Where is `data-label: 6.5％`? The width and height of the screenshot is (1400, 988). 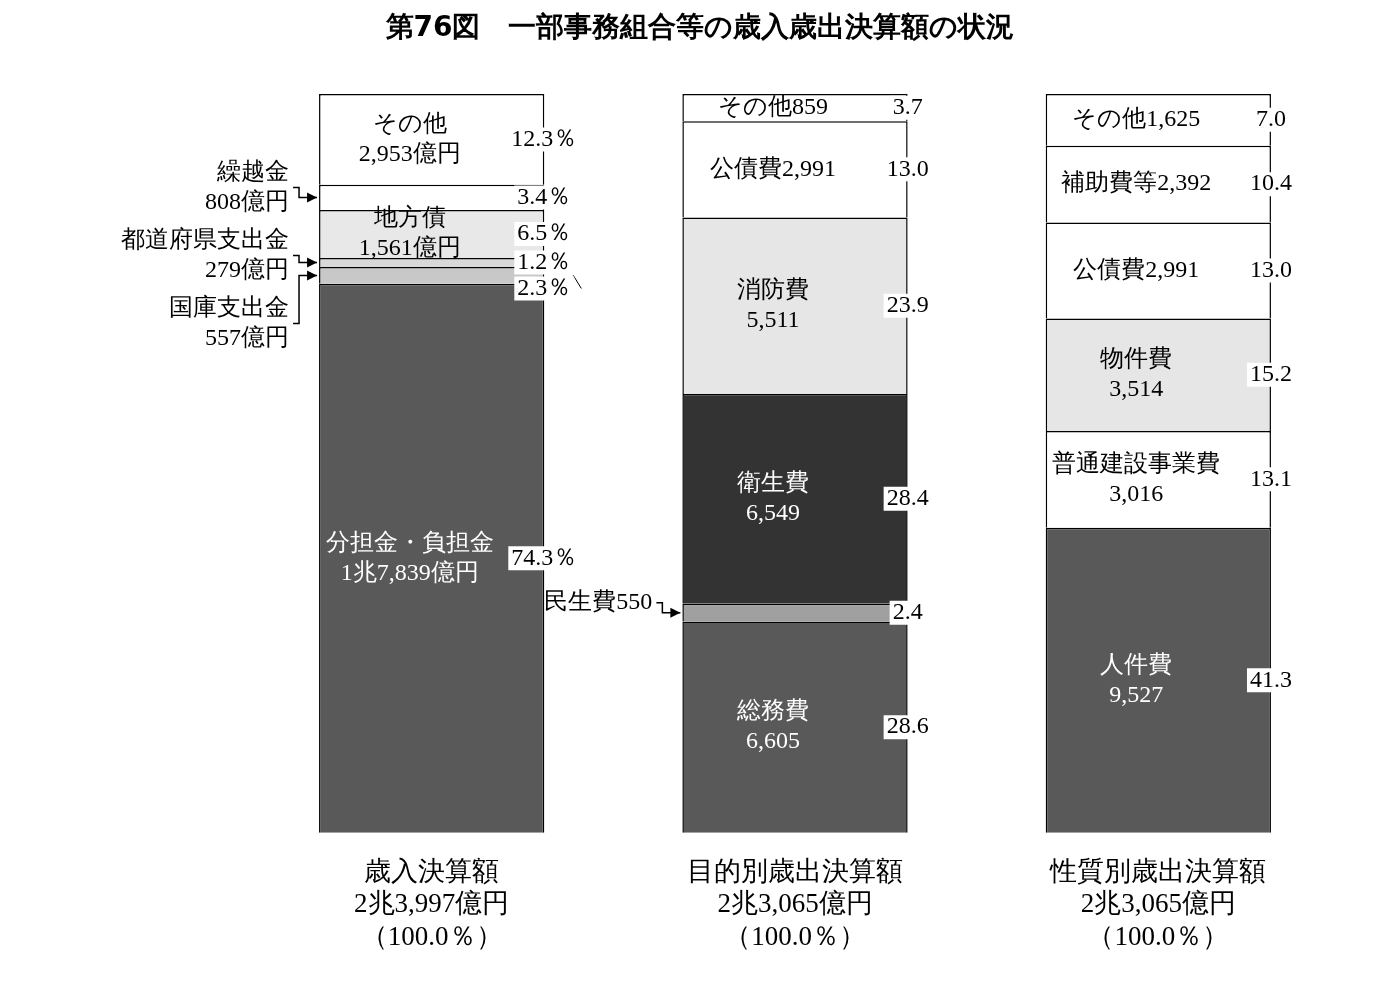 data-label: 6.5％ is located at coordinates (544, 232).